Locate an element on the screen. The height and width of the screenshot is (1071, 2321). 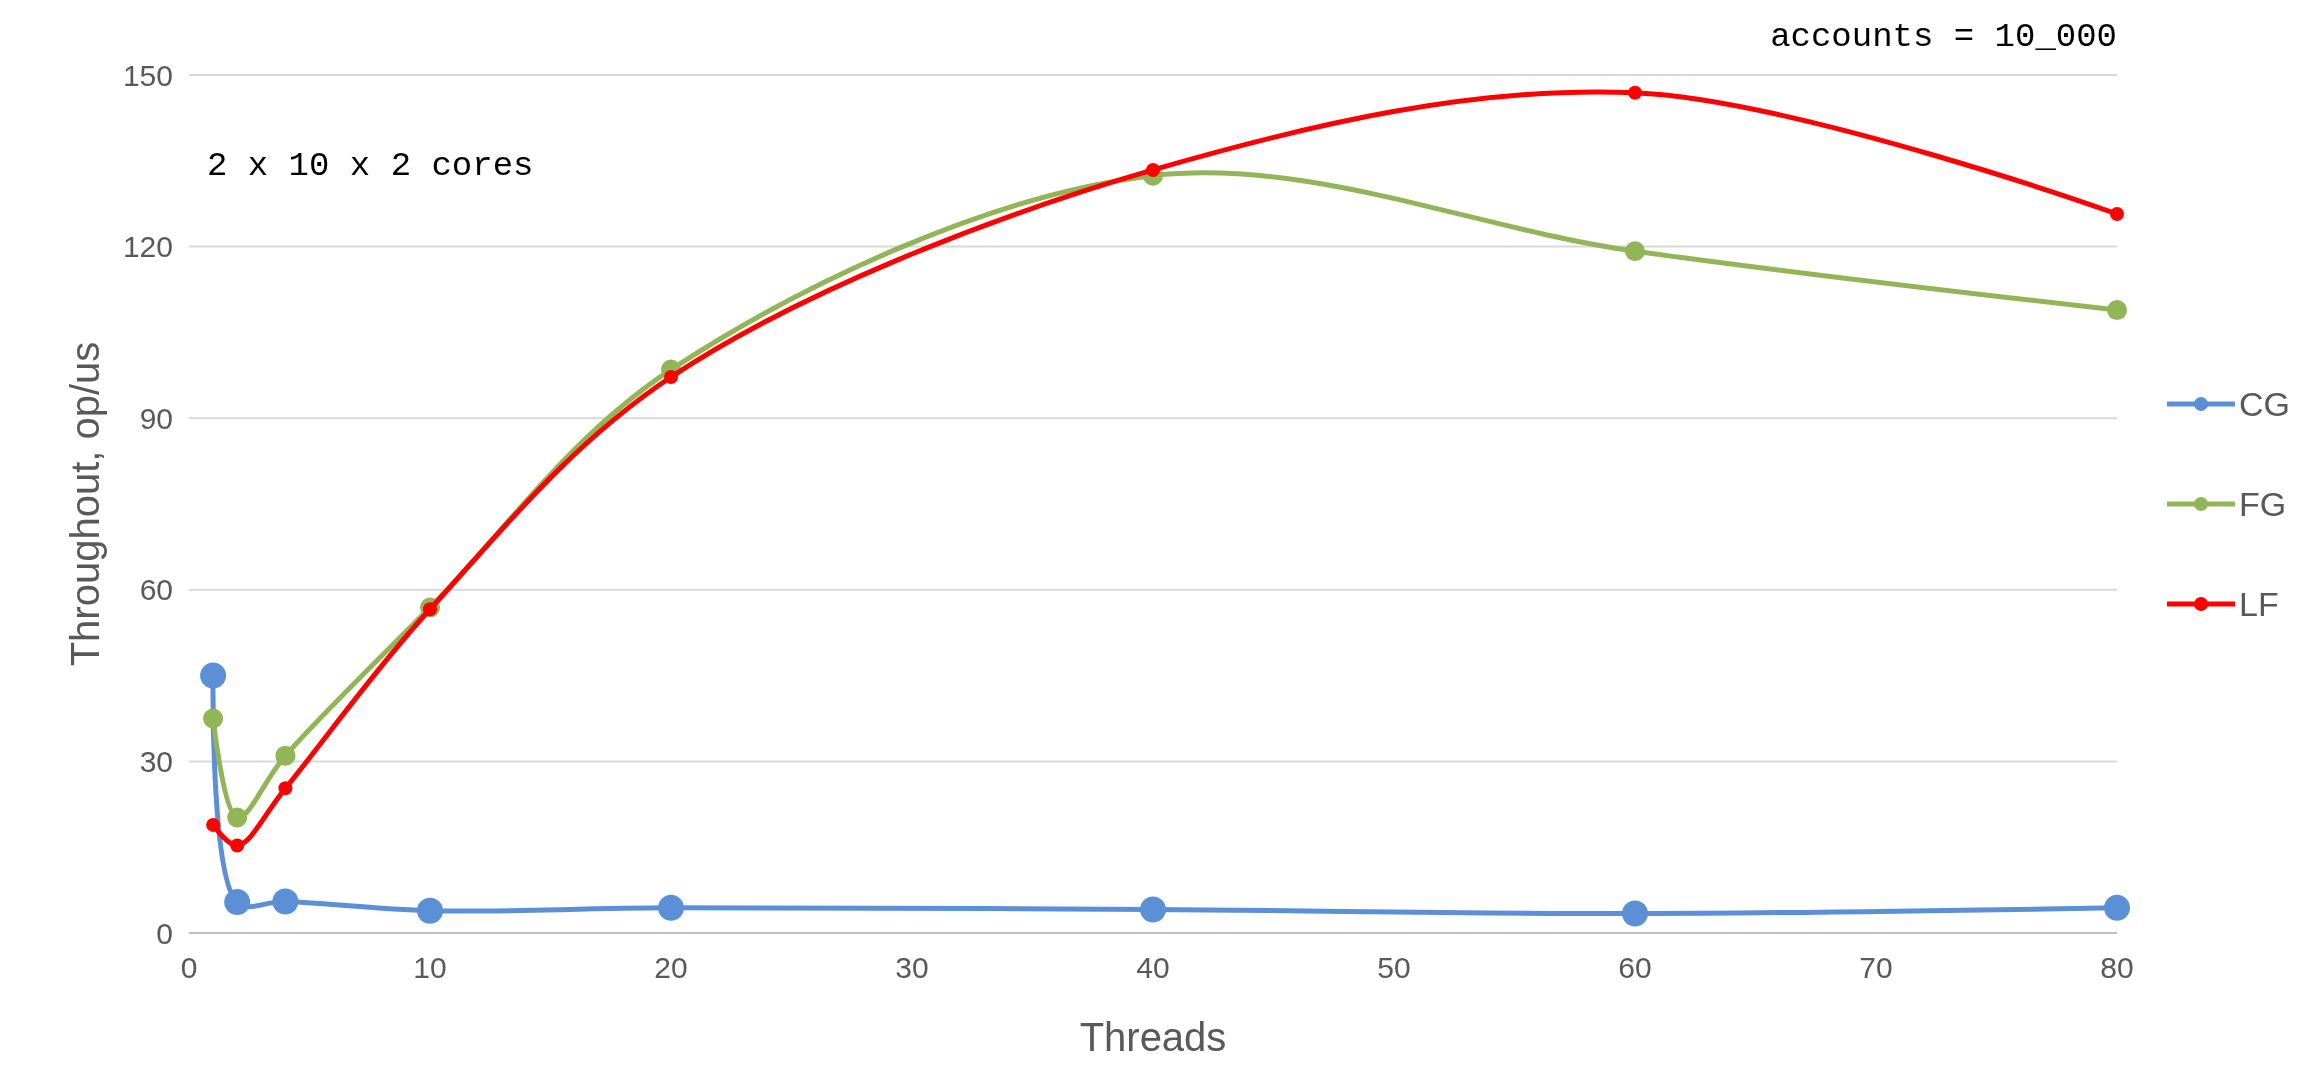
x-tick-label: 20 is located at coordinates (671, 967).